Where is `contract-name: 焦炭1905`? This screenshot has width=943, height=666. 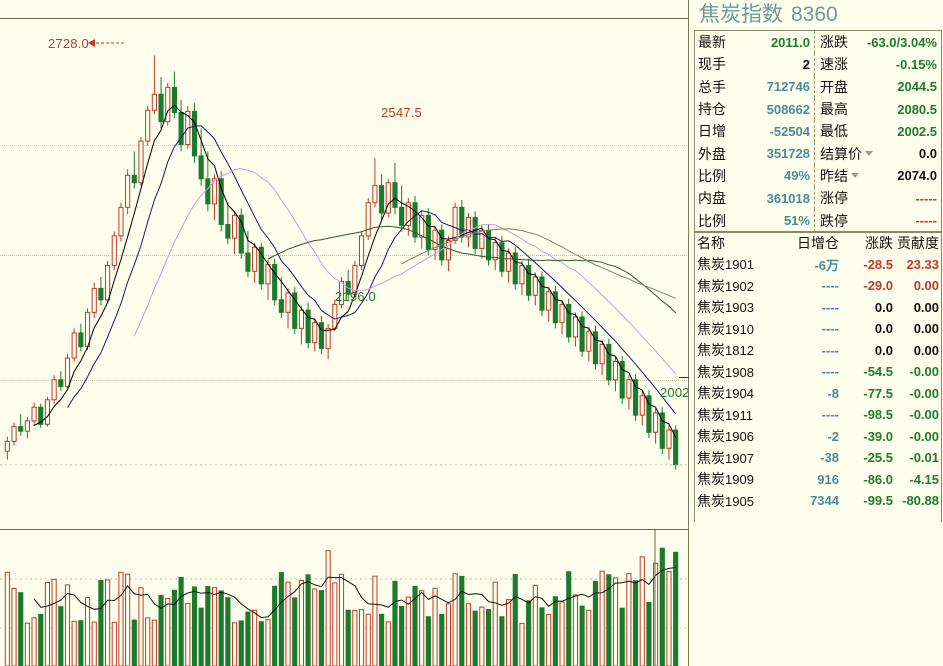 contract-name: 焦炭1905 is located at coordinates (737, 501).